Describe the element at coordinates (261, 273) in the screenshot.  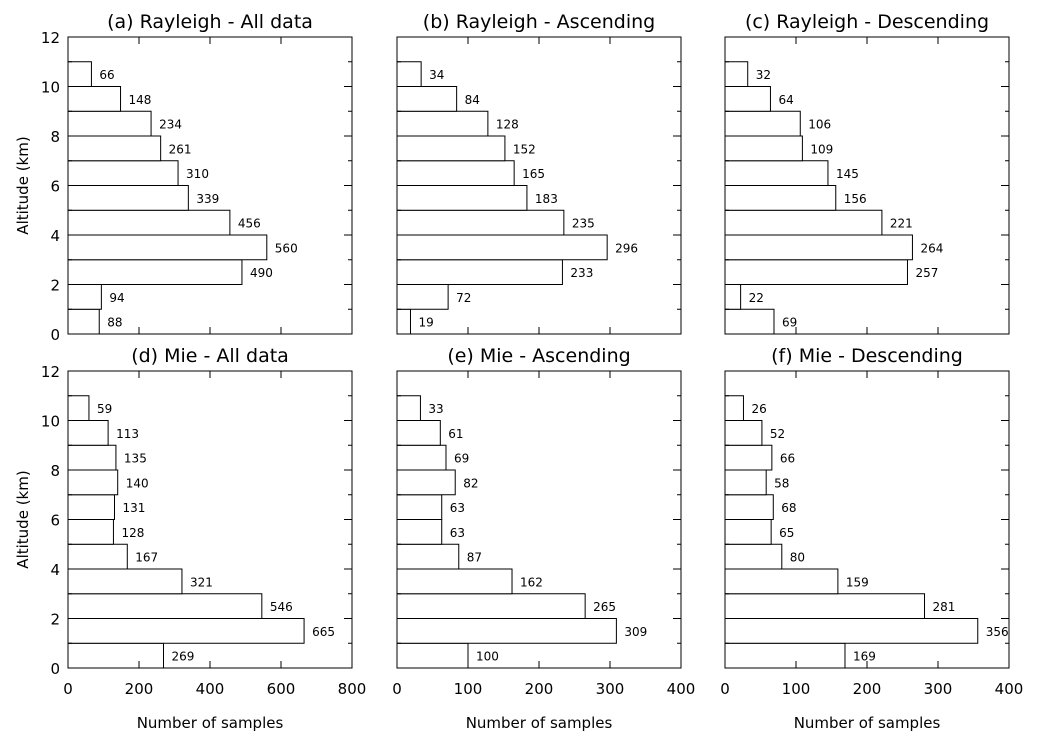
I see `bar-value-label: 490` at that location.